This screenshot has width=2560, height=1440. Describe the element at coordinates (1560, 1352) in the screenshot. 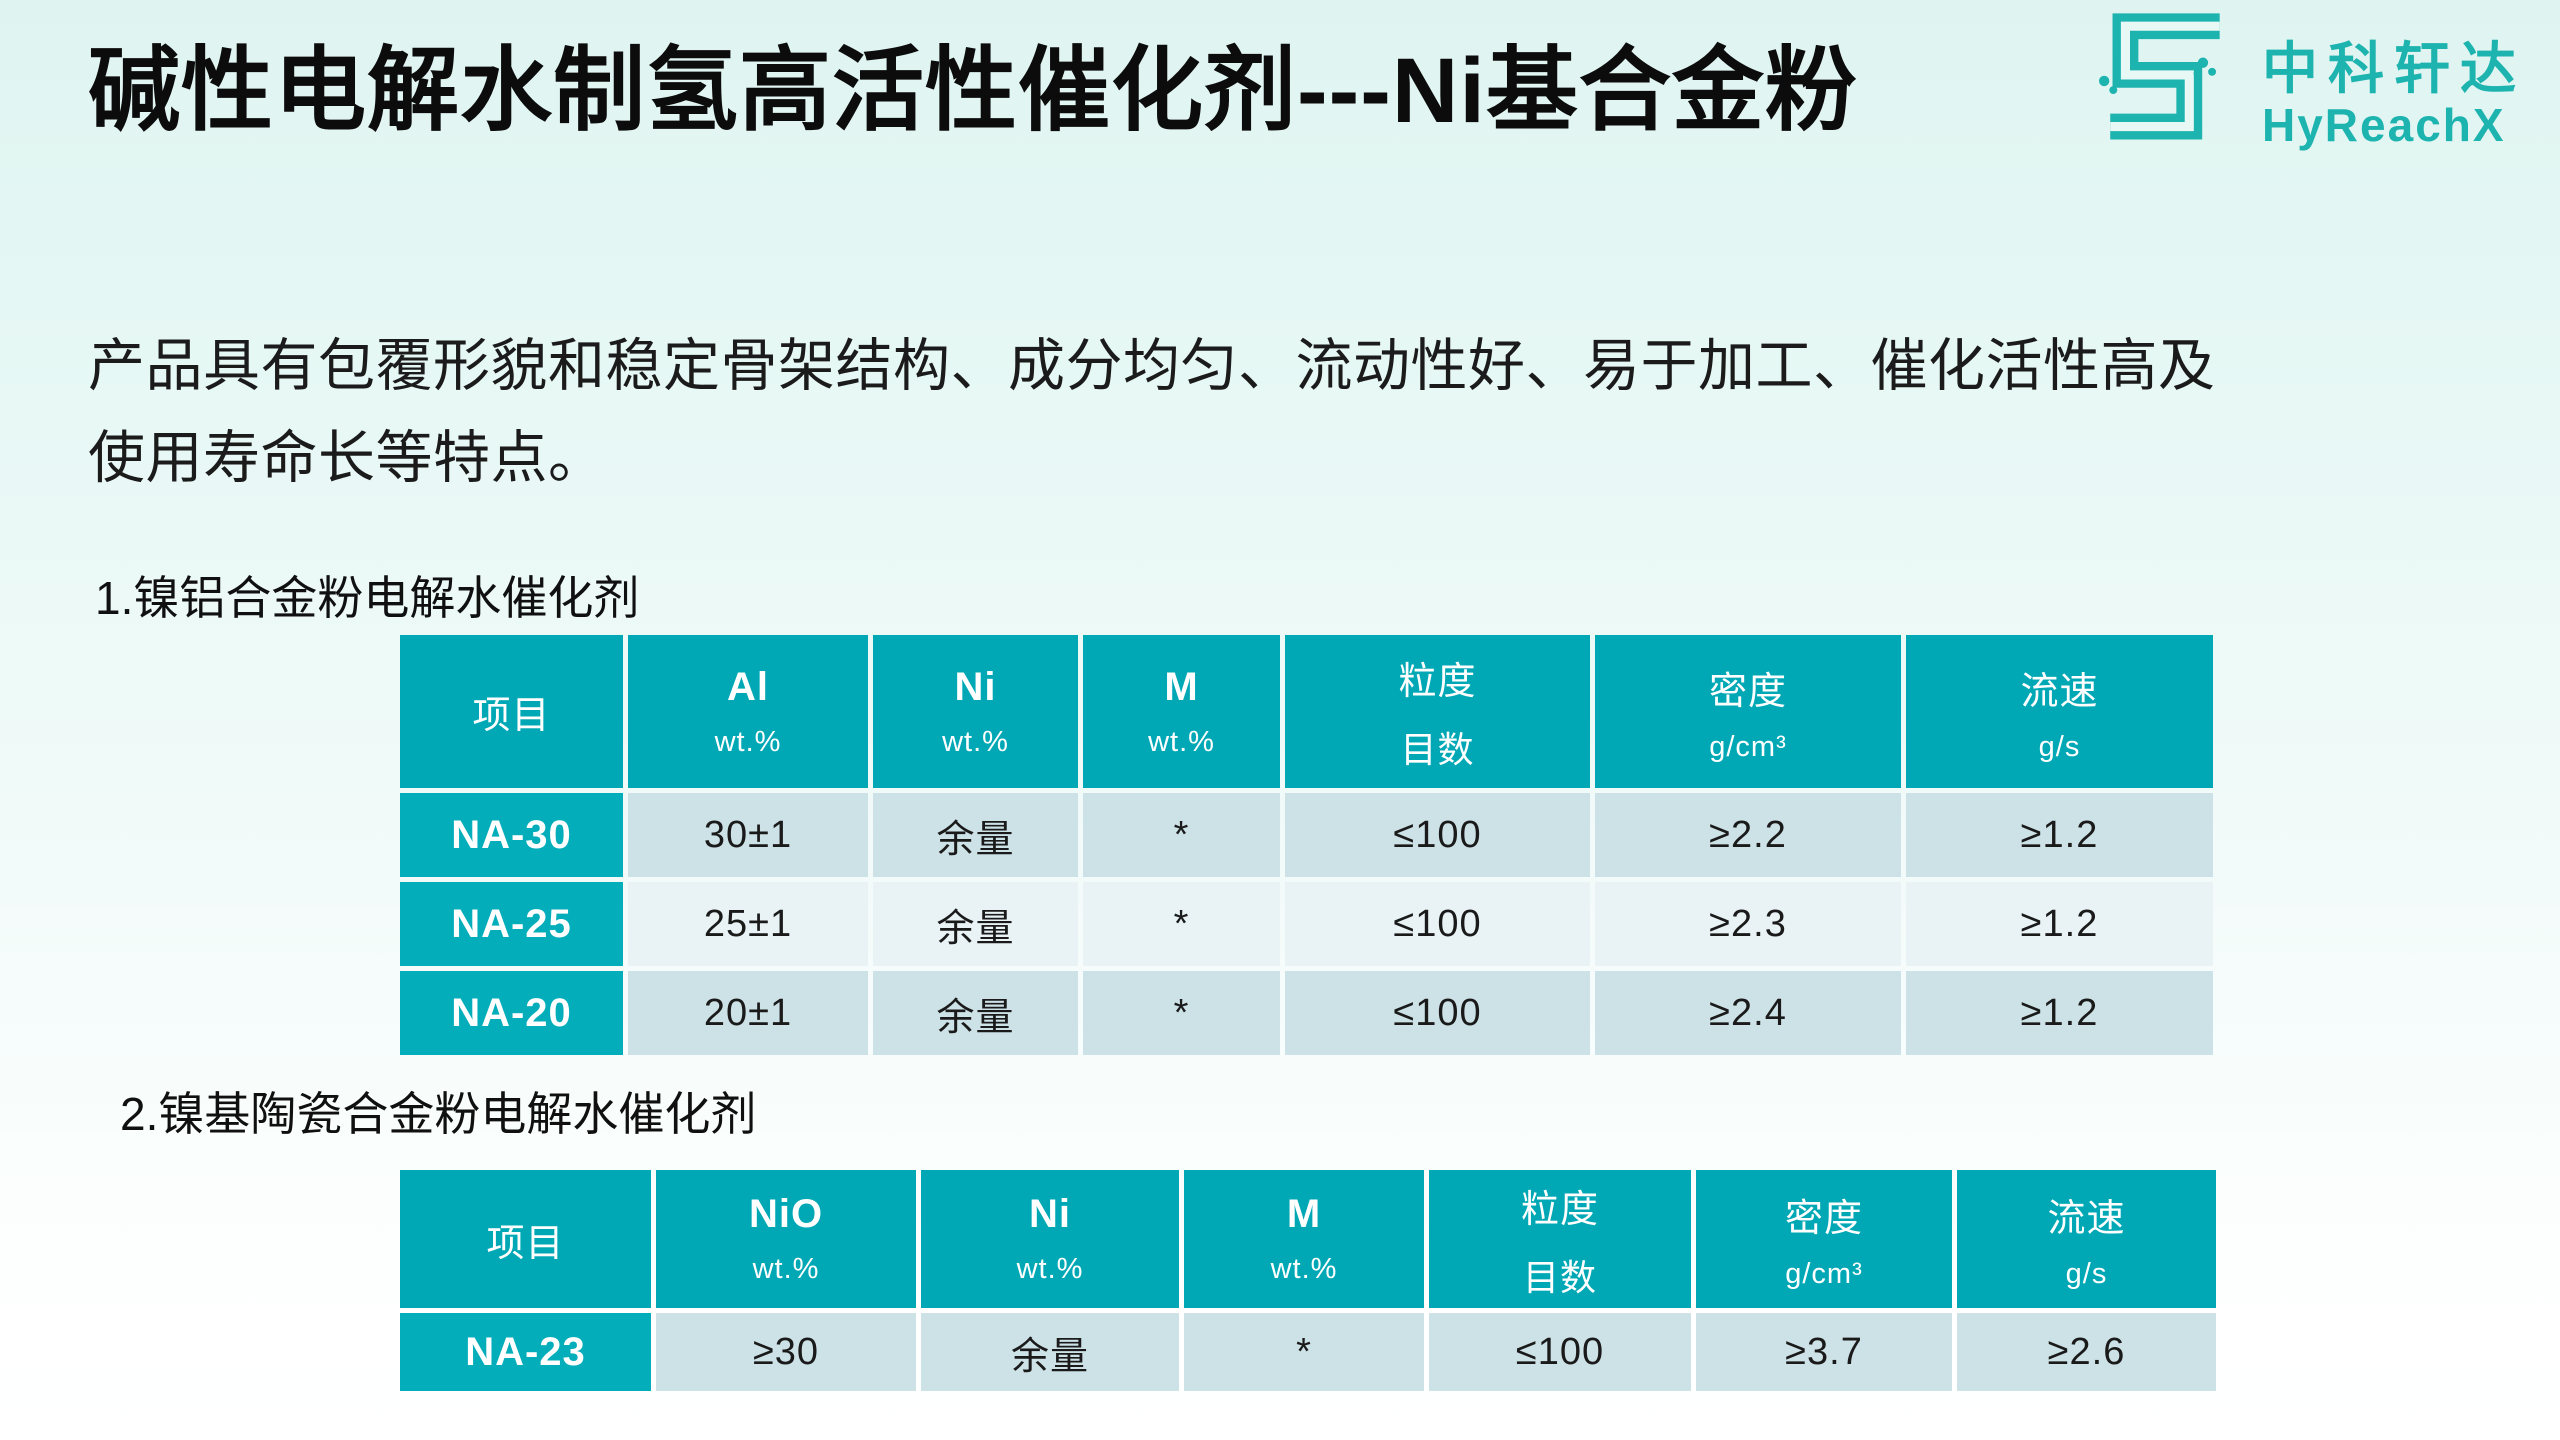

I see `cell-na23-mesh: ≤100` at that location.